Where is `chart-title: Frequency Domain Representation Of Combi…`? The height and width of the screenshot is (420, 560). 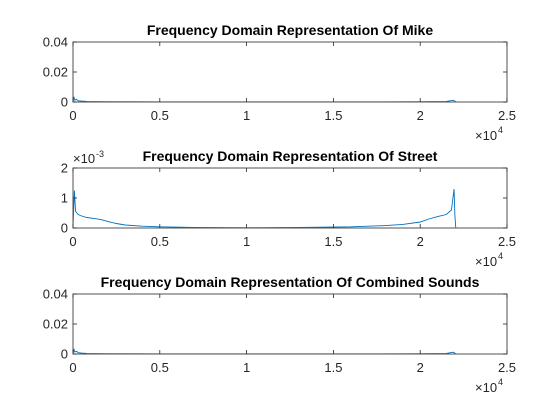
chart-title: Frequency Domain Representation Of Combi… is located at coordinates (290, 282).